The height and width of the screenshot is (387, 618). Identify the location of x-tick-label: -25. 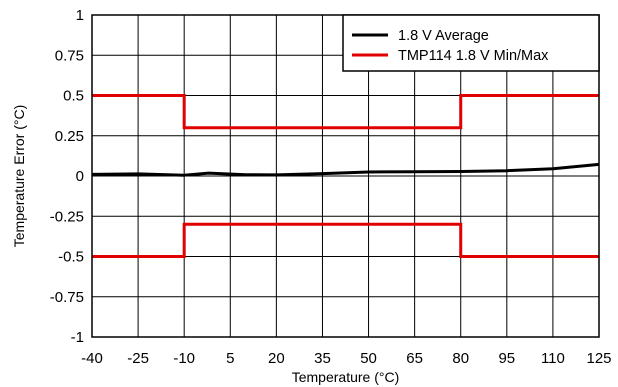
(138, 358).